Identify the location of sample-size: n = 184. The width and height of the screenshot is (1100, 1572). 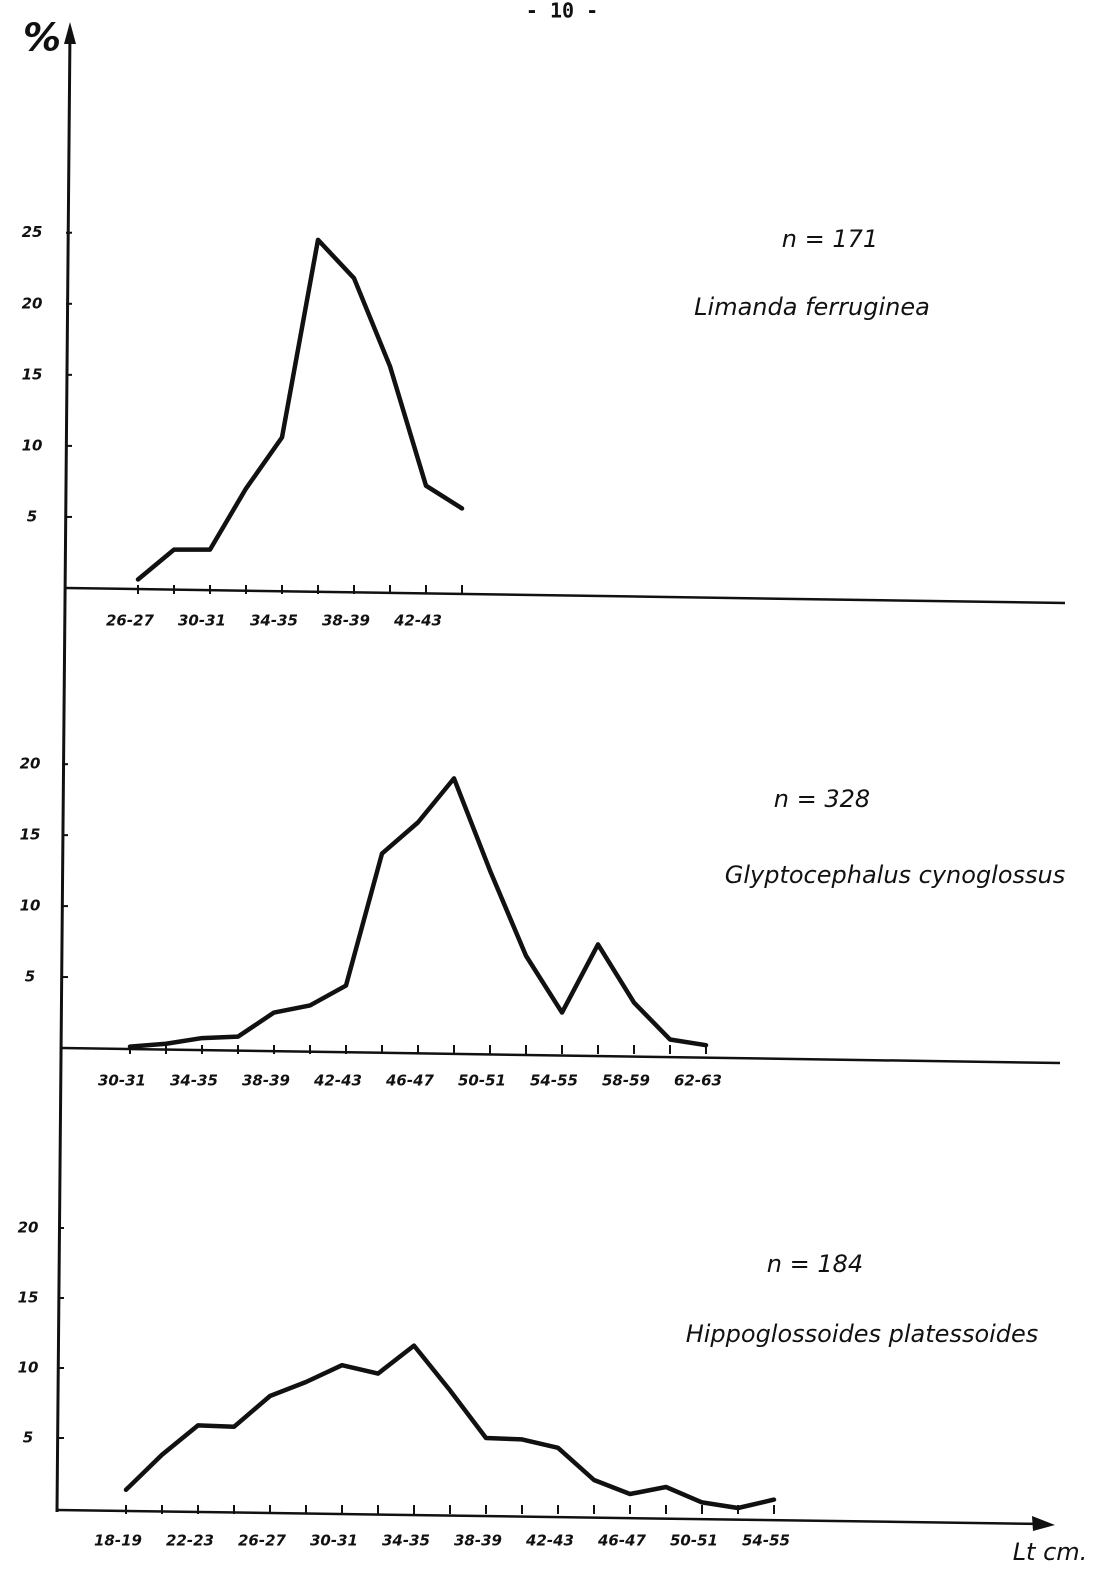
(815, 1264).